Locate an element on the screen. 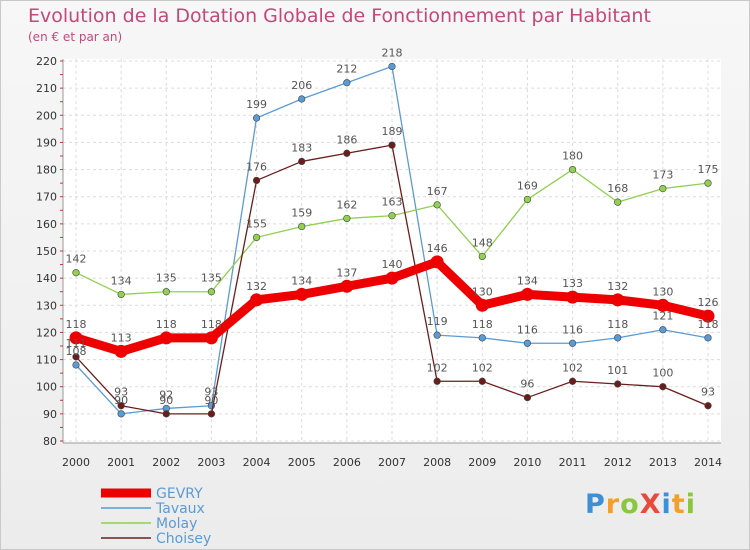 The image size is (750, 550). data-label-tavaux: 218 is located at coordinates (392, 52).